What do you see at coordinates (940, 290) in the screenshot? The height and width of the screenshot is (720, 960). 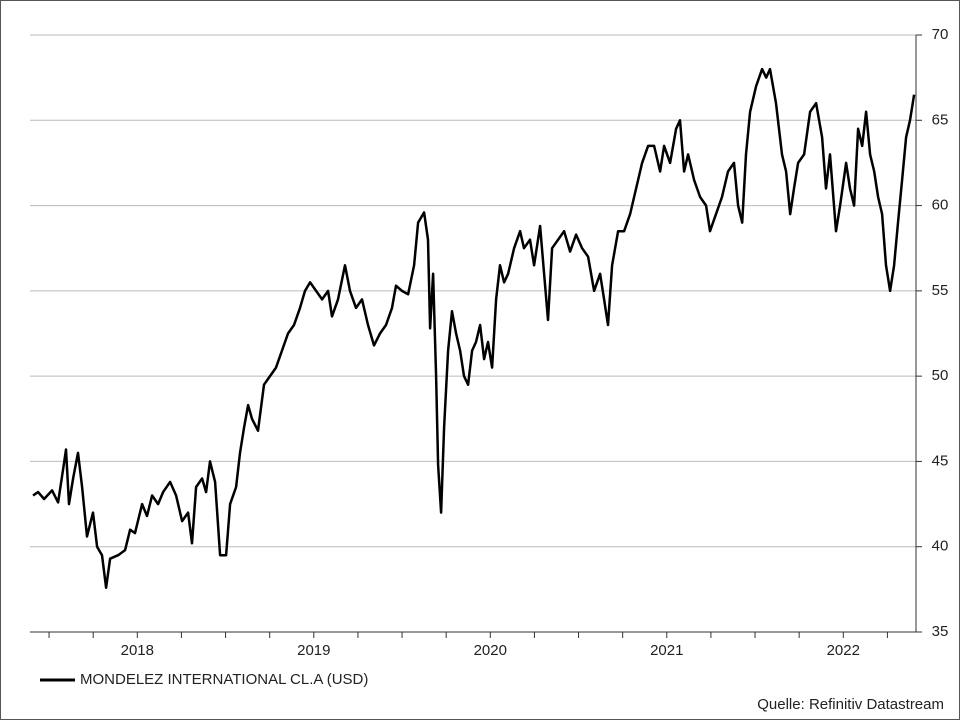 I see `y-tick-label: 55` at bounding box center [940, 290].